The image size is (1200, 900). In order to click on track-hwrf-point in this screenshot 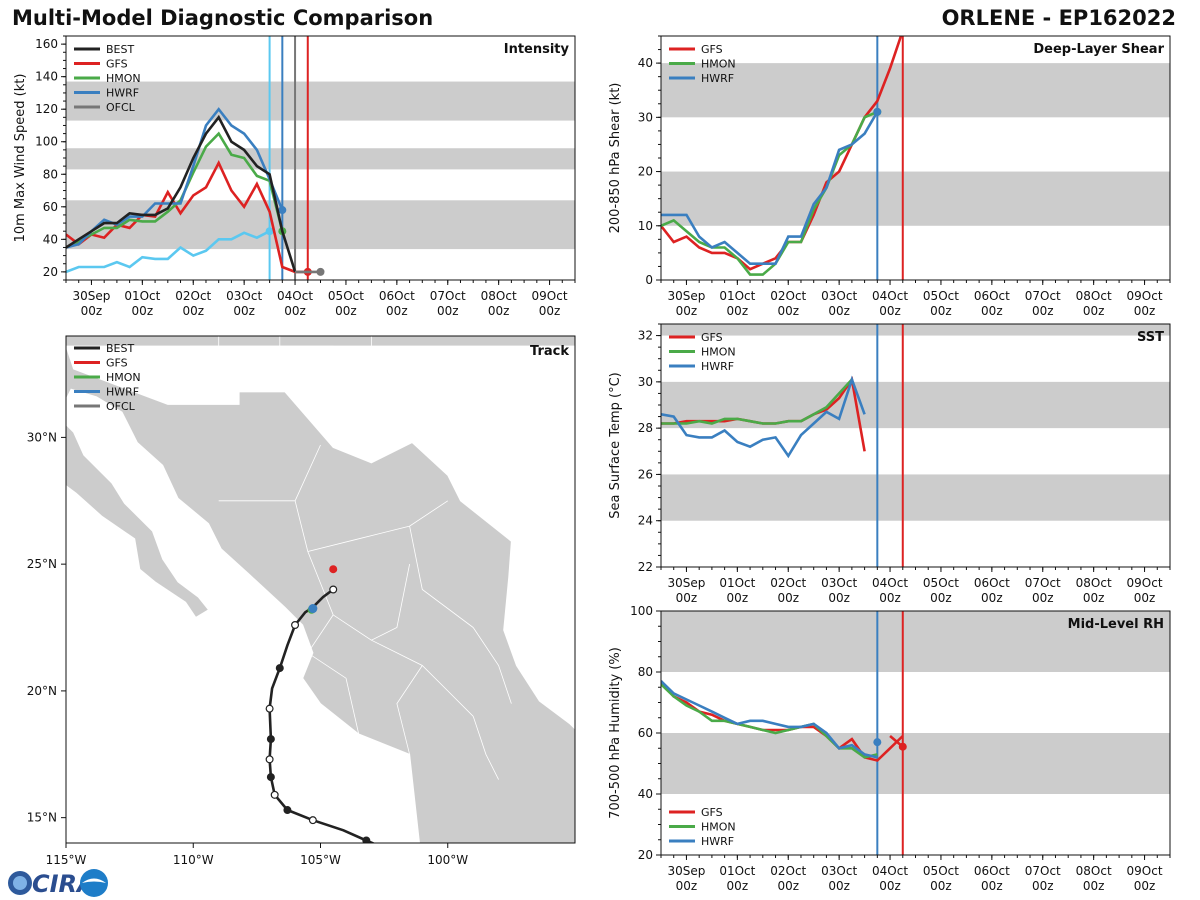, I will do `click(313, 609)`.